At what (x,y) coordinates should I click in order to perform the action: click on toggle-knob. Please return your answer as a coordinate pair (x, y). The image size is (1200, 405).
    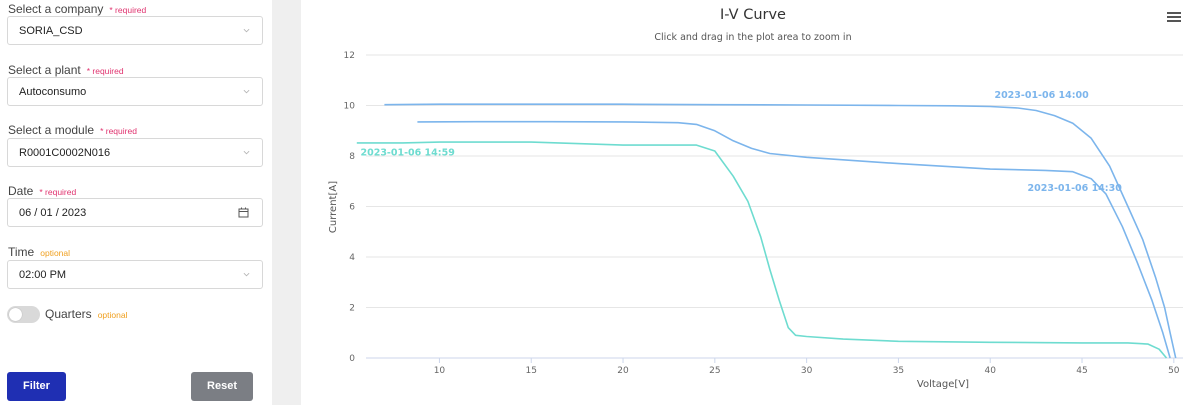
    Looking at the image, I should click on (15, 314).